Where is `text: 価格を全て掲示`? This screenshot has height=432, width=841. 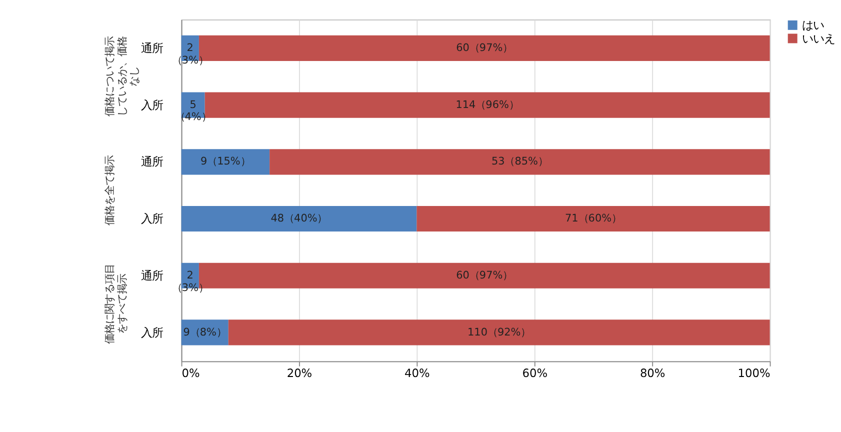
text: 価格を全て掲示 is located at coordinates (110, 190).